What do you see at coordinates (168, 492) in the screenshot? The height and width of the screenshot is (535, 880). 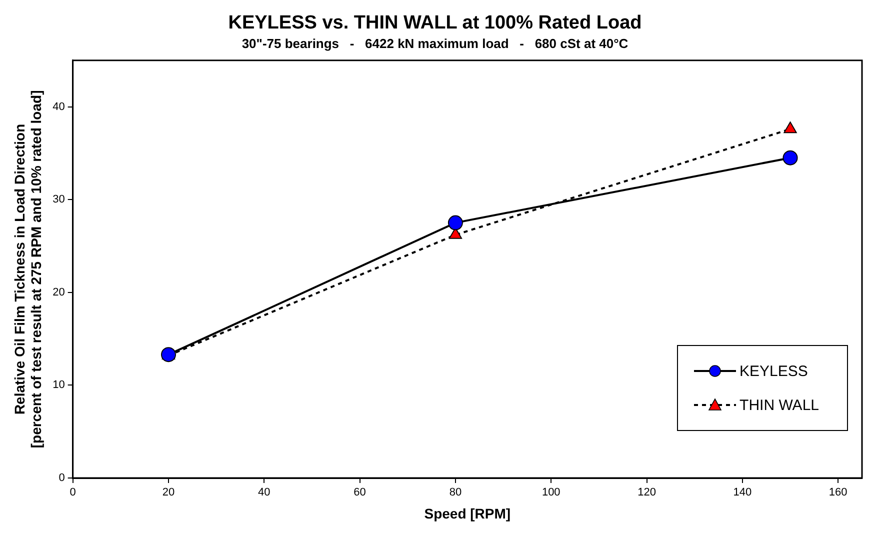 I see `x-tick-label: 20` at bounding box center [168, 492].